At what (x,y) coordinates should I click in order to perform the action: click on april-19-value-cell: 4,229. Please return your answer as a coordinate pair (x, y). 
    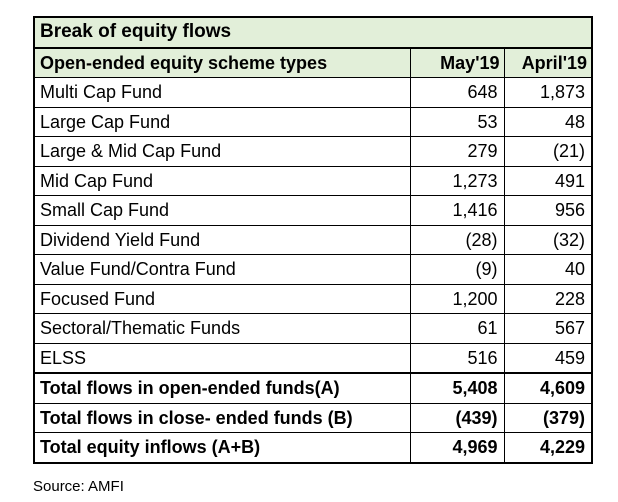
    Looking at the image, I should click on (548, 447).